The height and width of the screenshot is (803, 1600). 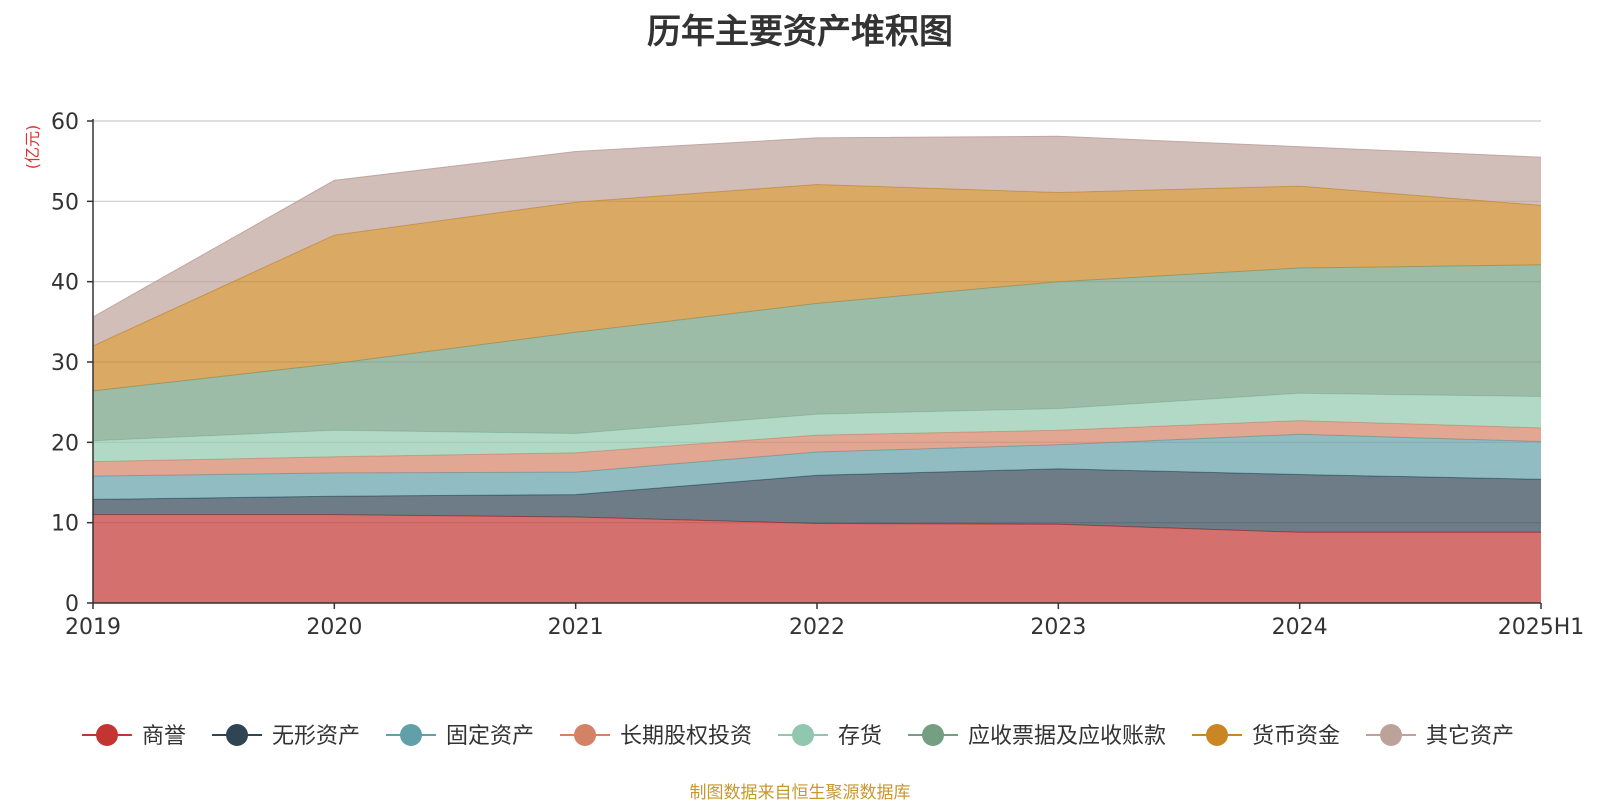 What do you see at coordinates (1067, 736) in the screenshot?
I see `legend-label: 应收票据及应收账款` at bounding box center [1067, 736].